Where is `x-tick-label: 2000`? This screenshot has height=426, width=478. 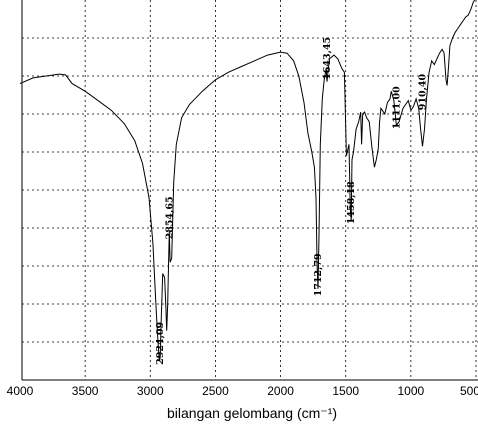
x-tick-label: 2000 is located at coordinates (280, 391).